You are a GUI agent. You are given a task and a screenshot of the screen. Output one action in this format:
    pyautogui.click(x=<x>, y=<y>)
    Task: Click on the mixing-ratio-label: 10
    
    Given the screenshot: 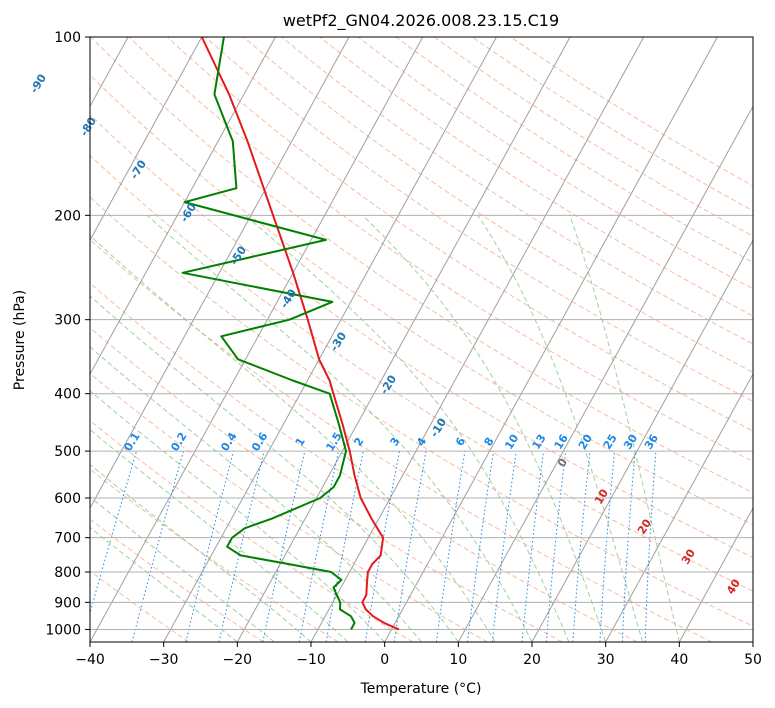 What is the action you would take?
    pyautogui.click(x=511, y=442)
    